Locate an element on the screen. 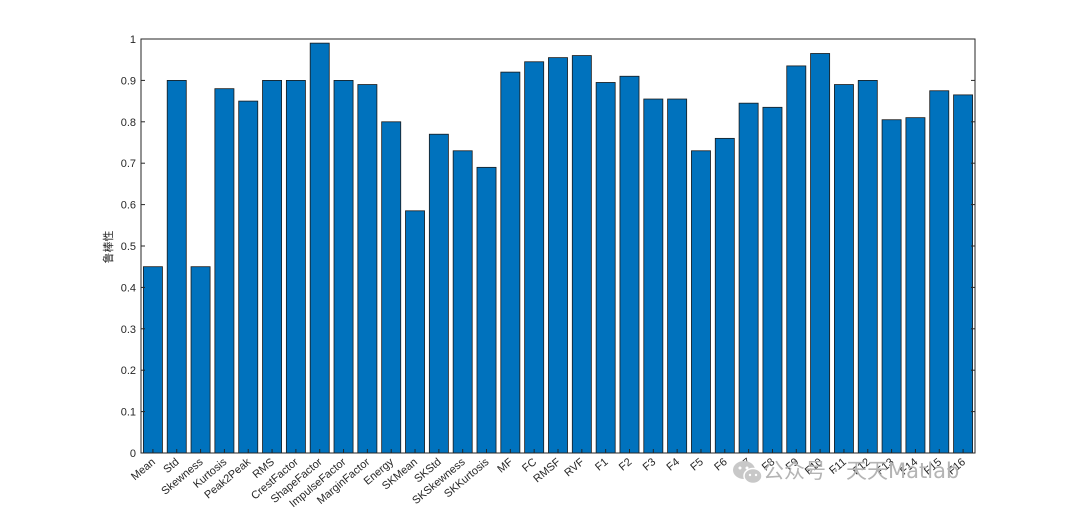  bar-rmsf is located at coordinates (558, 255).